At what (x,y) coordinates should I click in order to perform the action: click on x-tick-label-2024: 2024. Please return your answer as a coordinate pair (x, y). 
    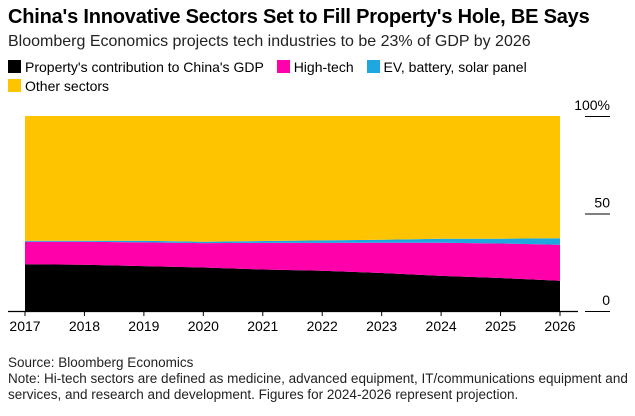
    Looking at the image, I should click on (441, 326).